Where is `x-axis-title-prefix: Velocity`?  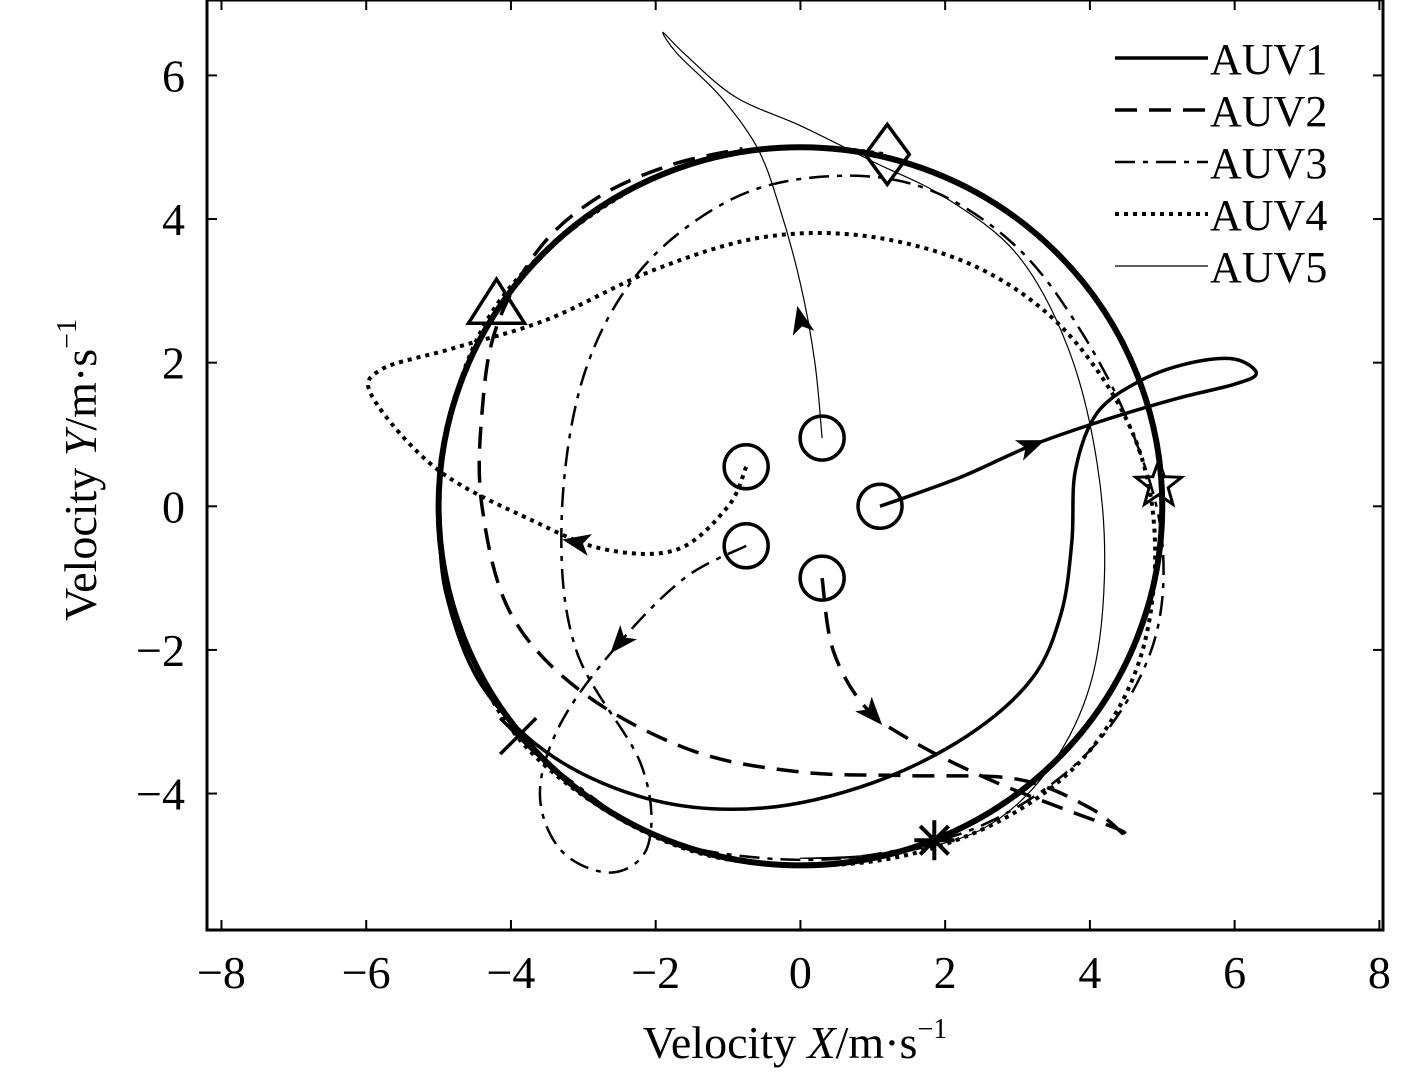 x-axis-title-prefix: Velocity is located at coordinates (725, 1042).